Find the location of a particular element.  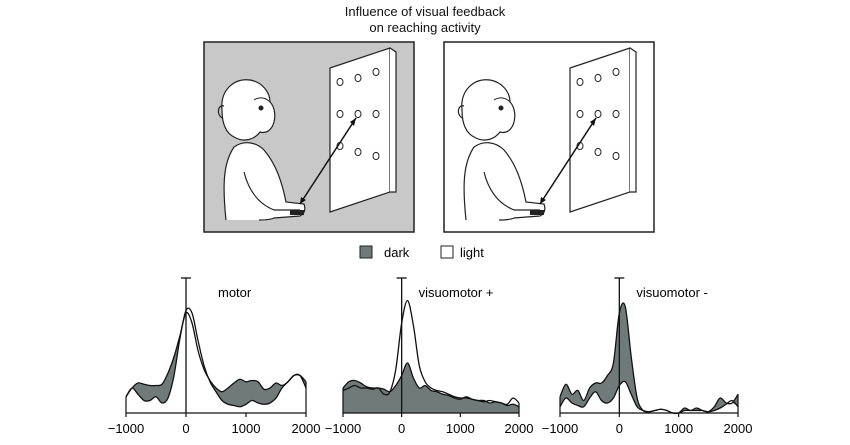

scene-dark is located at coordinates (309, 137).